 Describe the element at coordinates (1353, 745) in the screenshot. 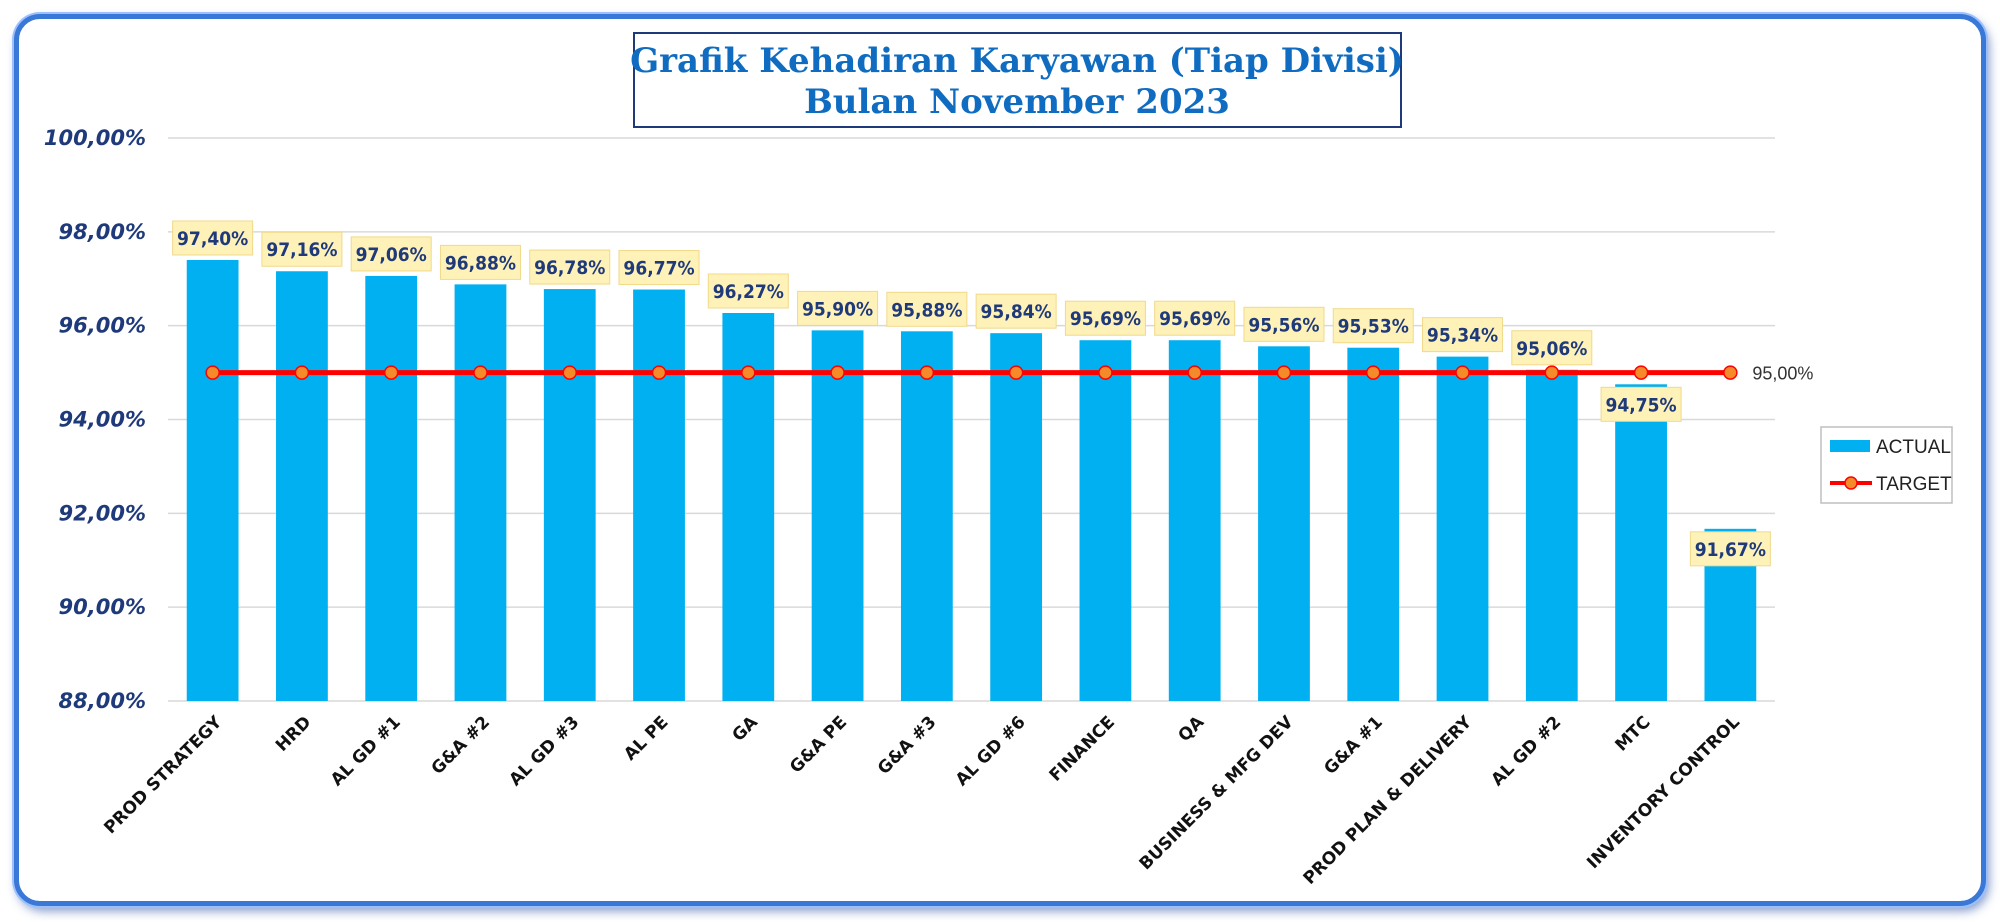

I see `x-tick-label: G&A #1` at that location.